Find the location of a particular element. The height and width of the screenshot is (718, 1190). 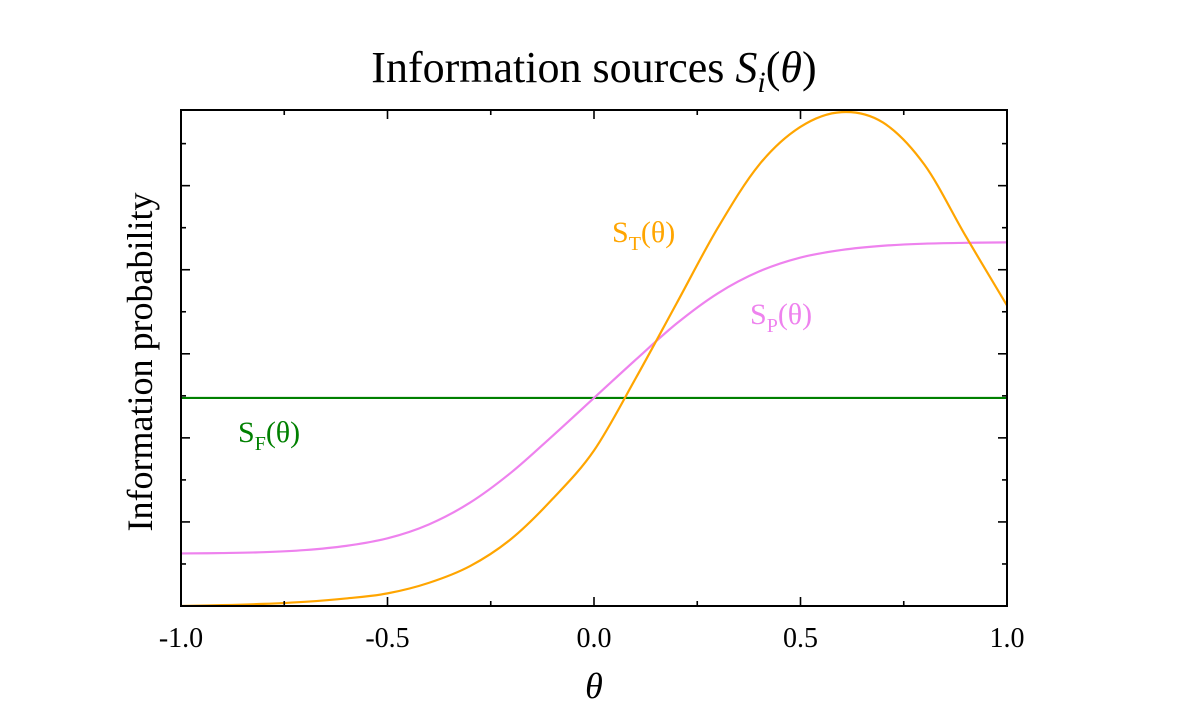

chart-title: Information sources Si(θ) is located at coordinates (593, 71).